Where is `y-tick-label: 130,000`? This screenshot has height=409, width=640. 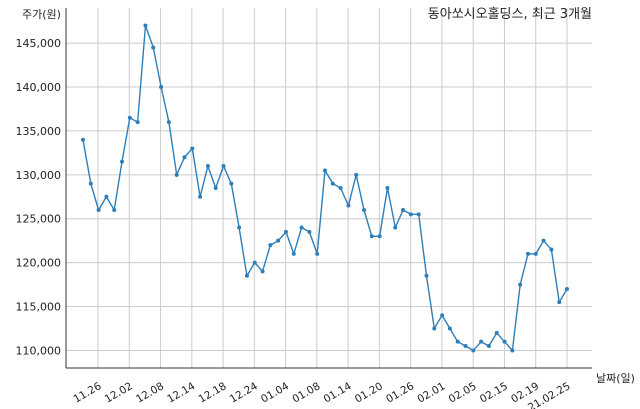 y-tick-label: 130,000 is located at coordinates (39, 175).